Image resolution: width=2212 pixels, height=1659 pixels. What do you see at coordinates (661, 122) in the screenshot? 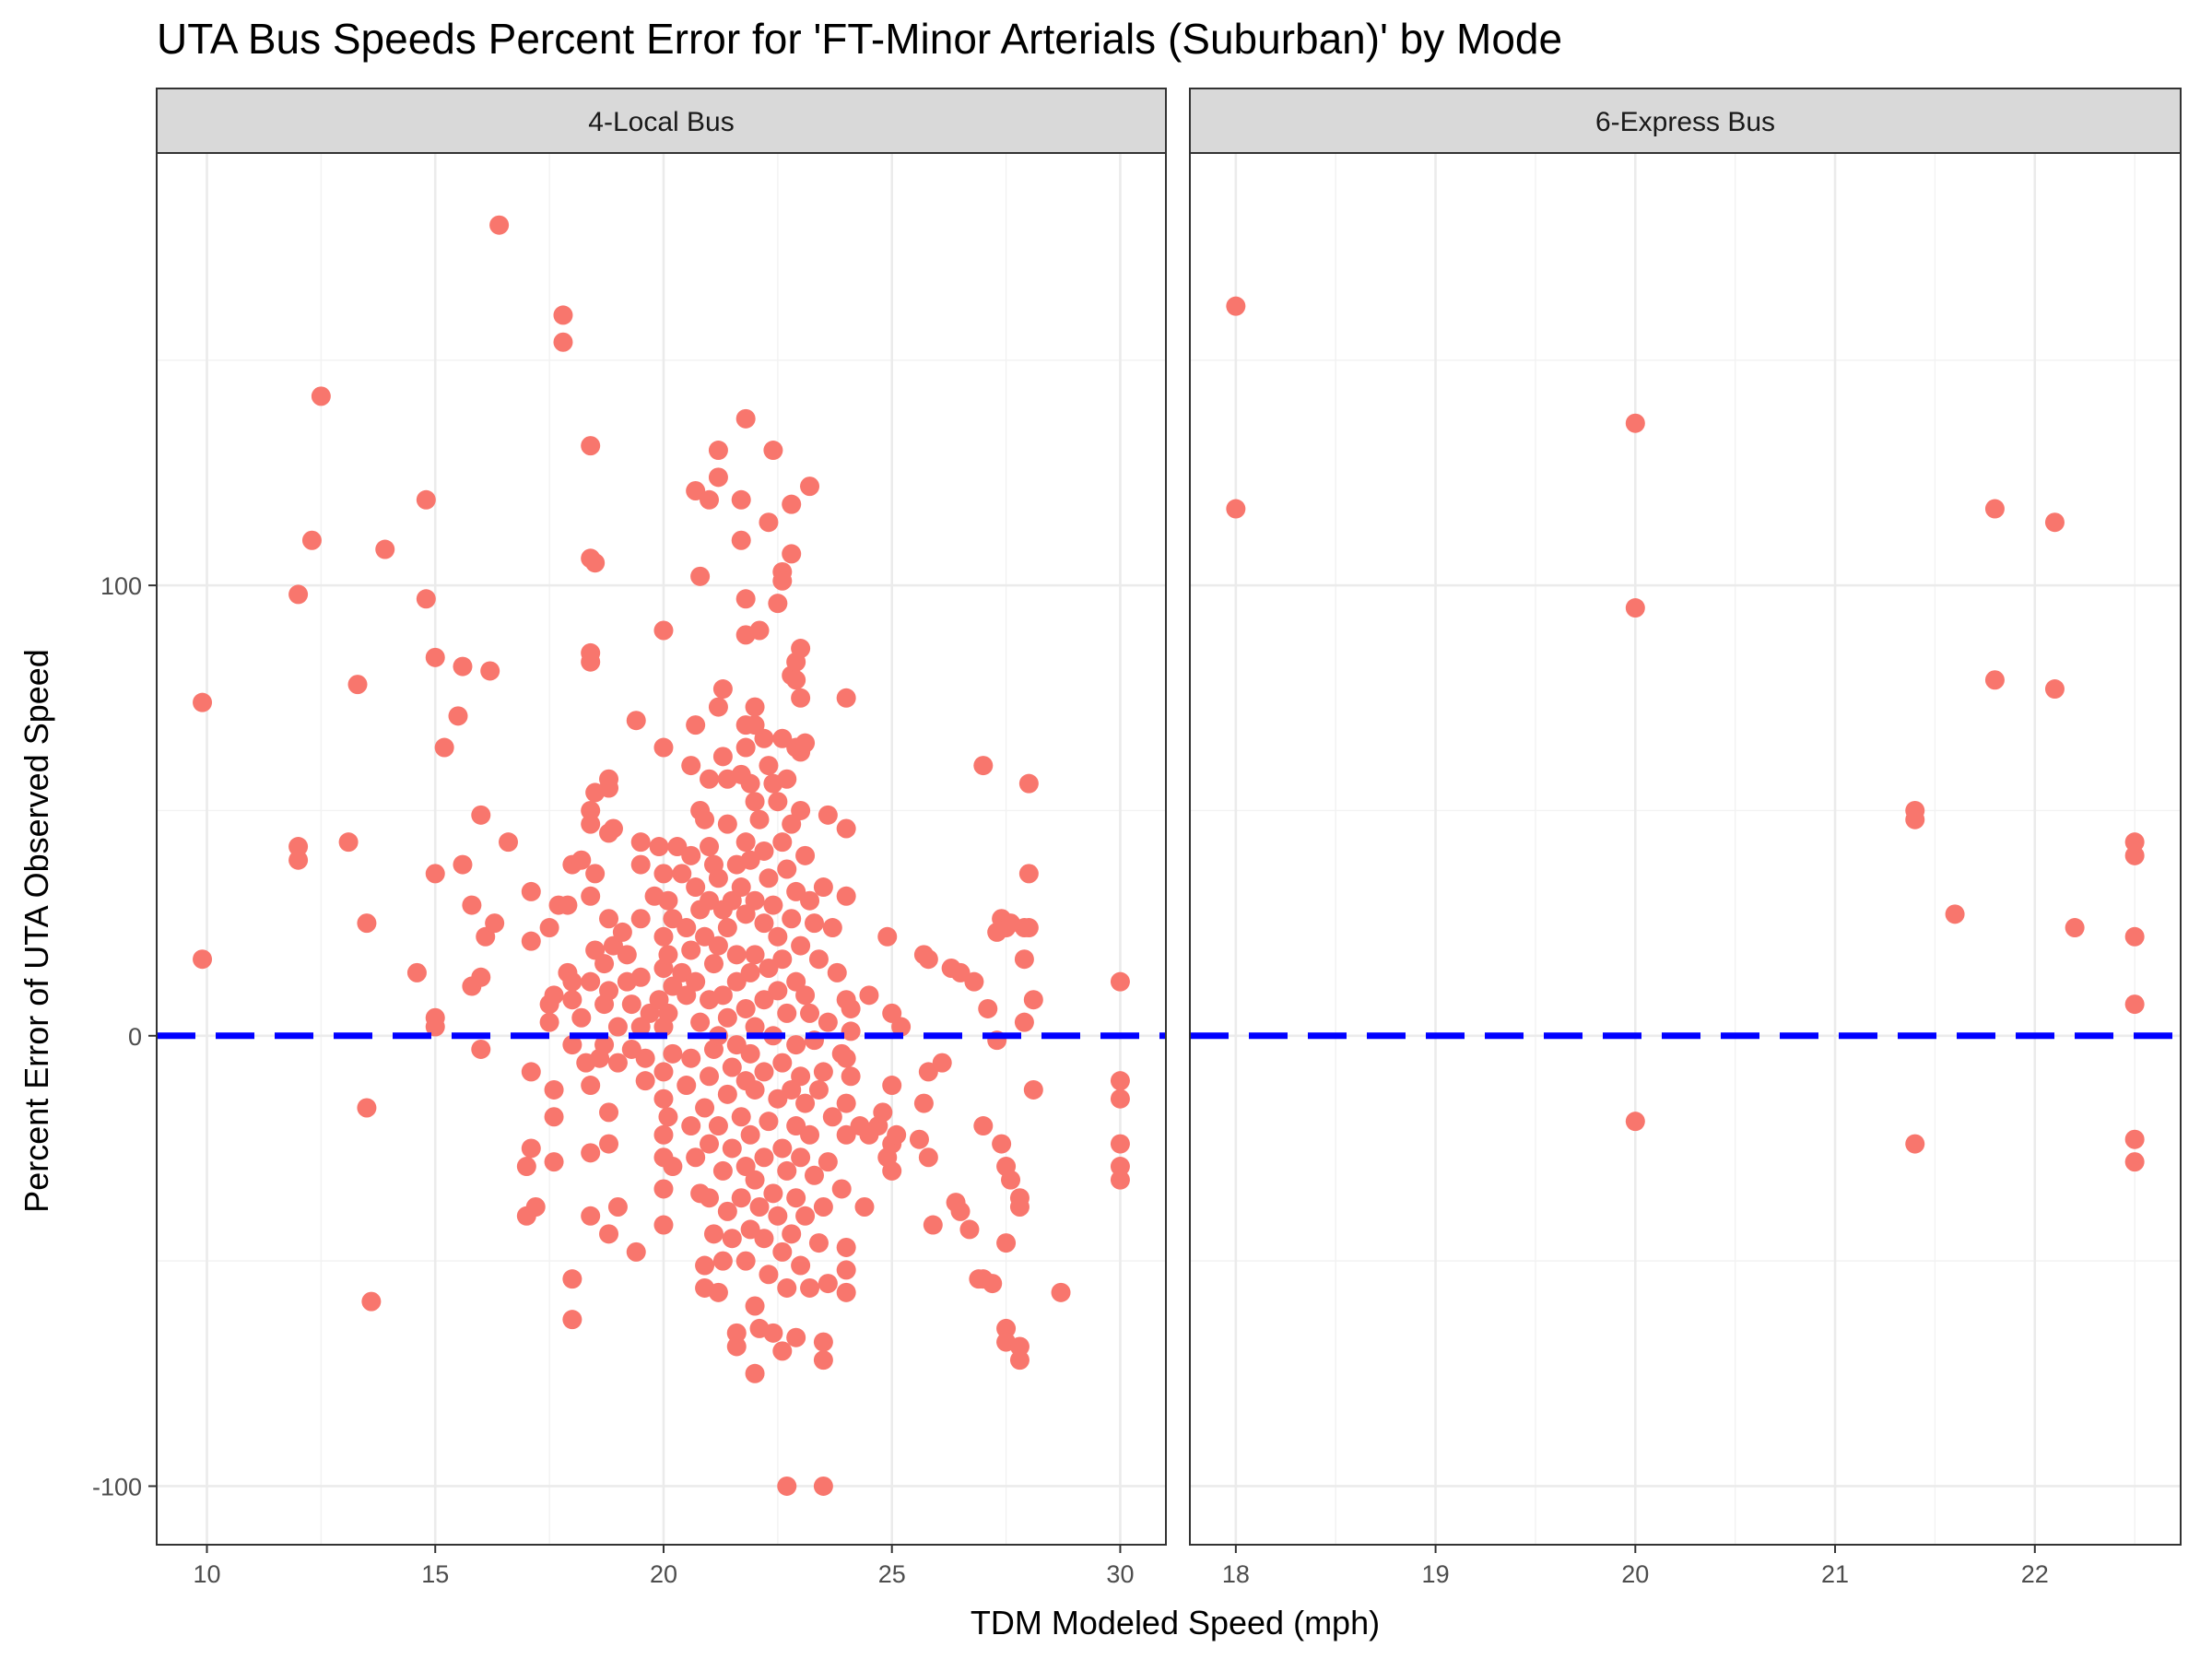
I see `facet-strip-label: 4-Local Bus` at bounding box center [661, 122].